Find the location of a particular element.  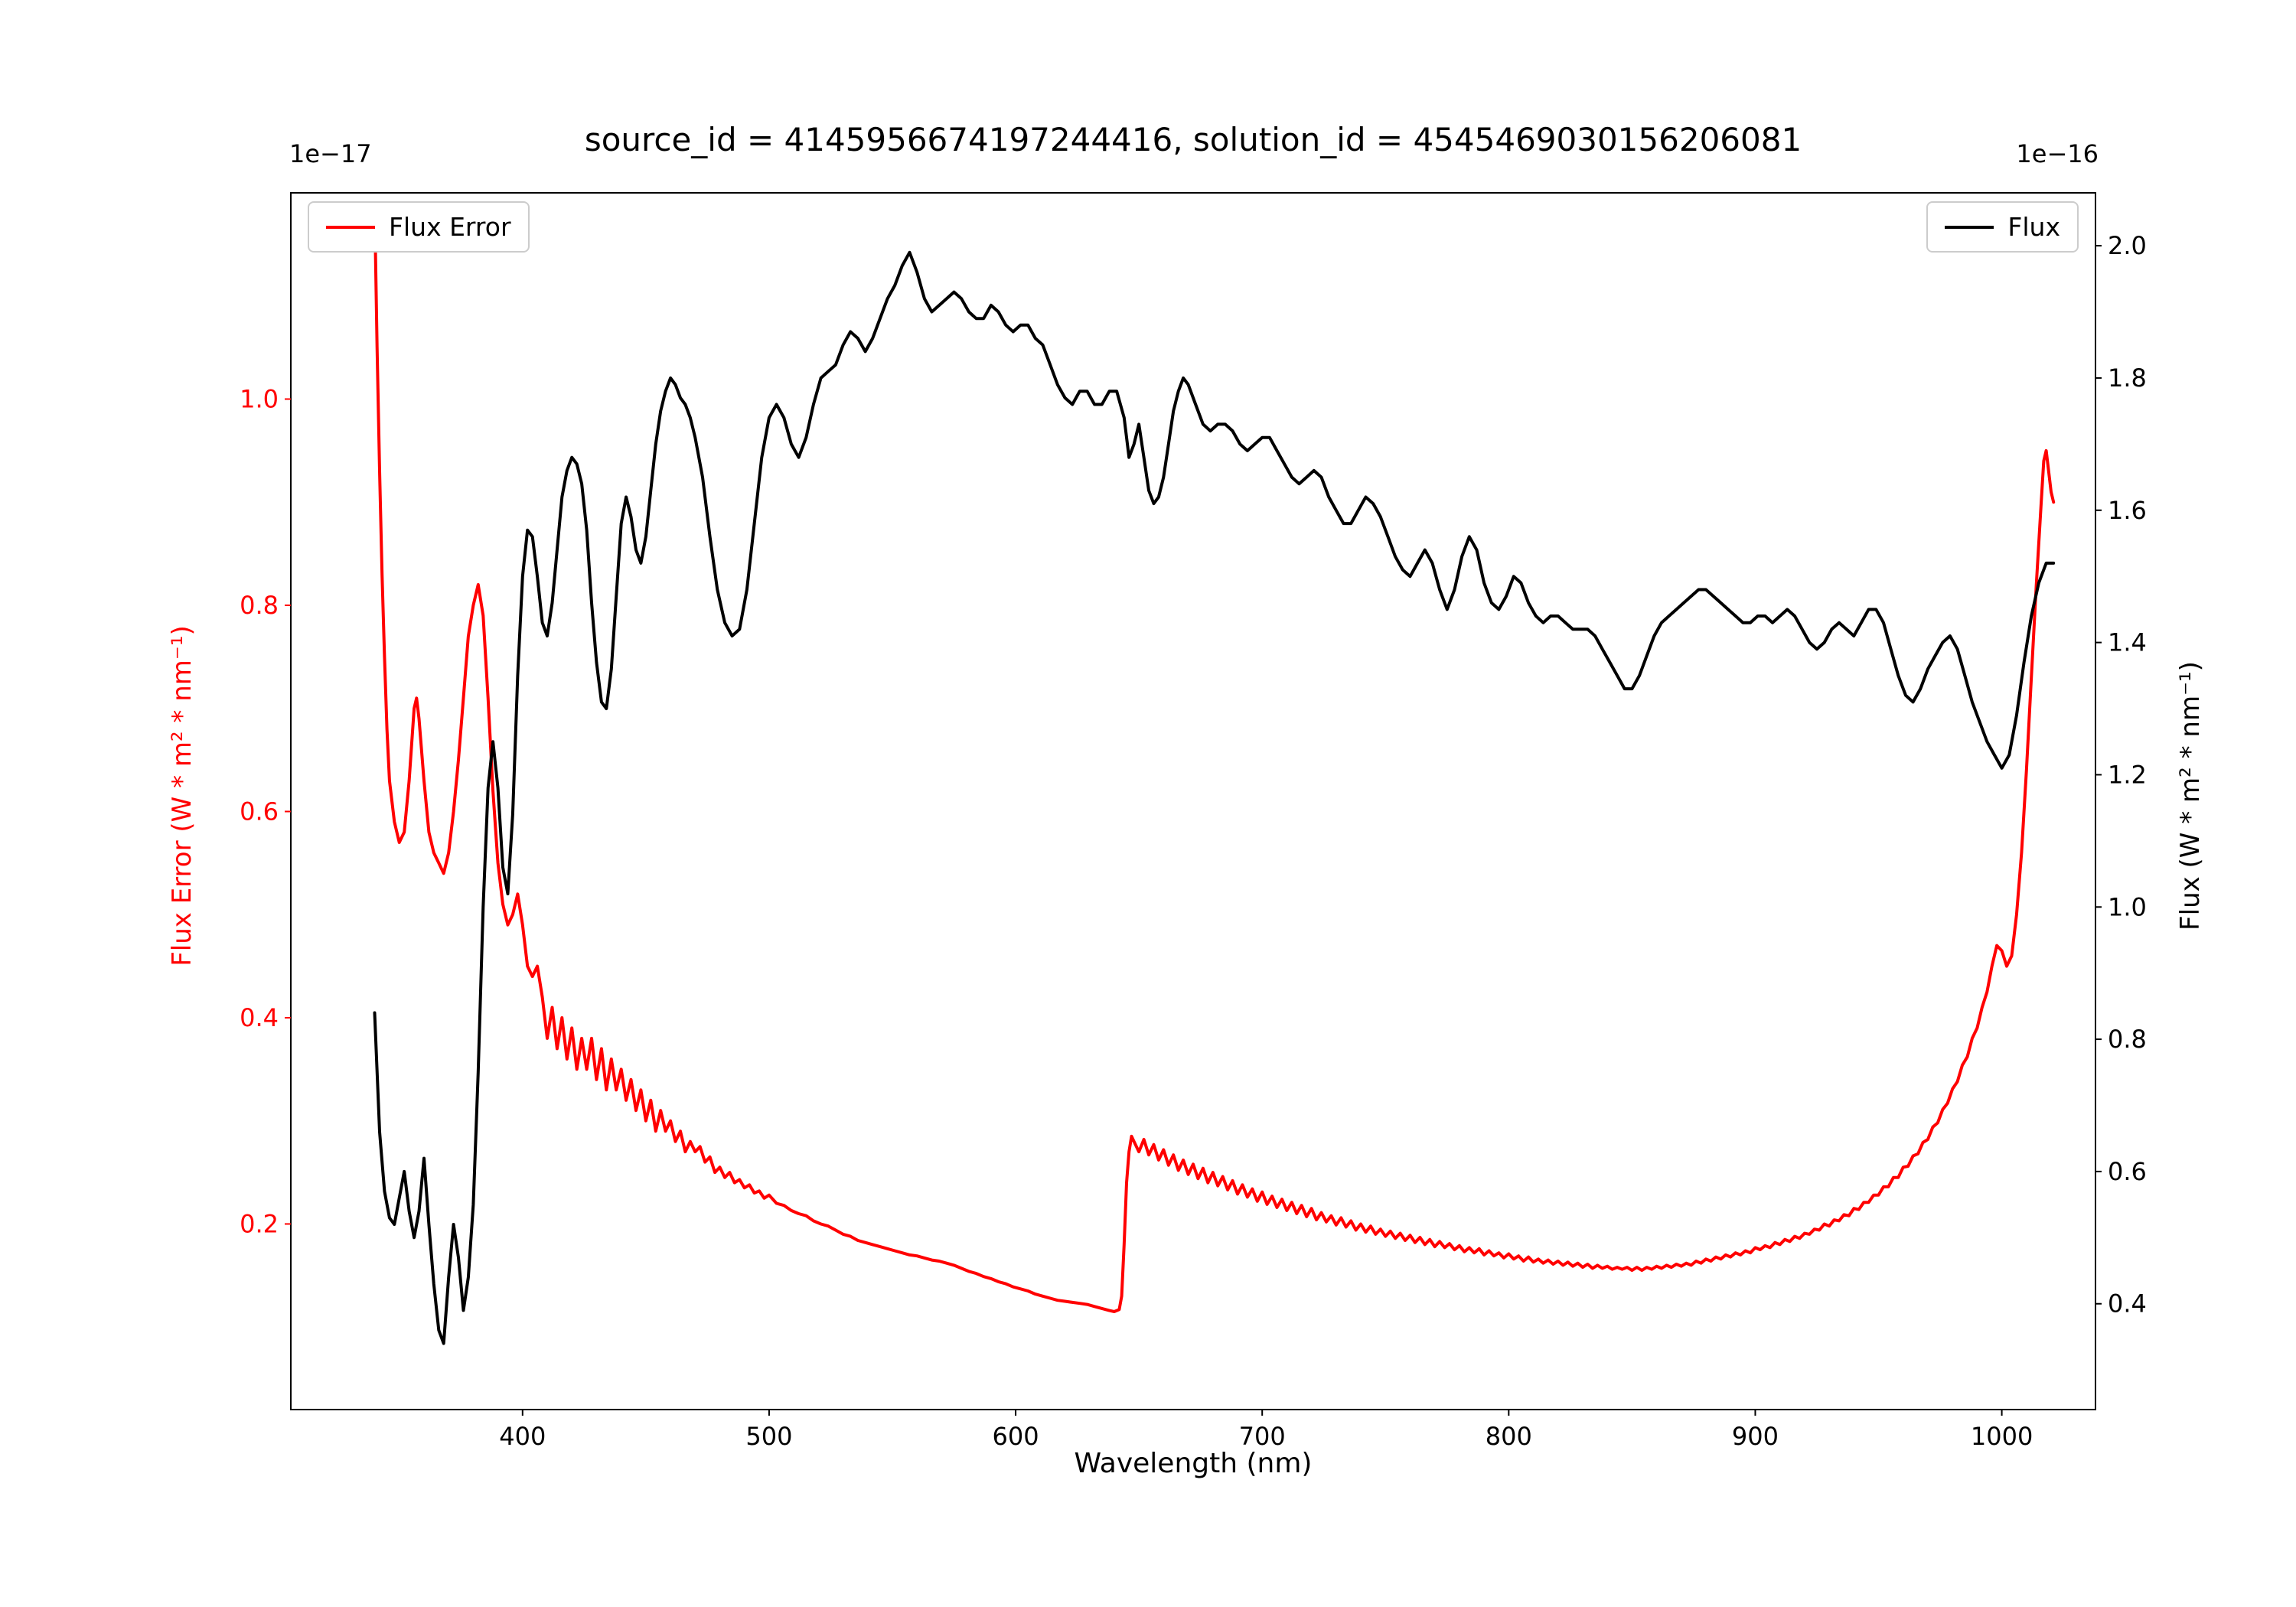

x-tick-label: 900 is located at coordinates (1755, 1436).